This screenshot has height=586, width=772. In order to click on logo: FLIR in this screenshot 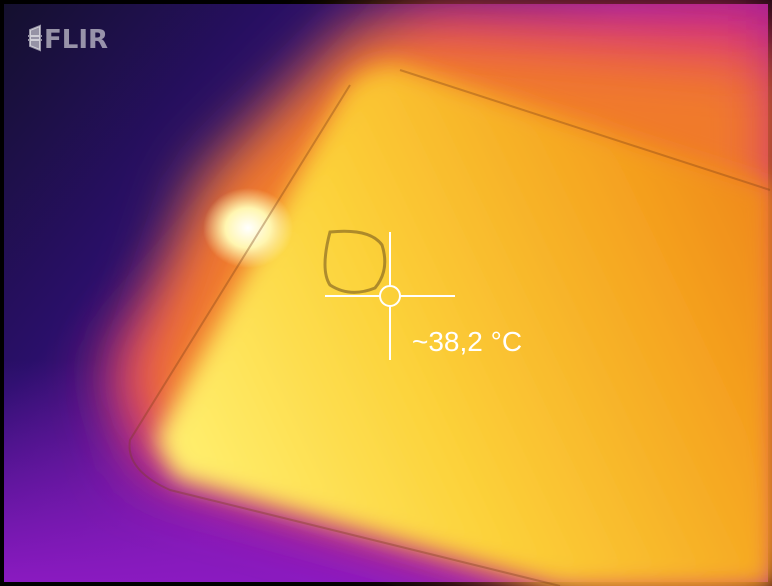, I will do `click(76, 40)`.